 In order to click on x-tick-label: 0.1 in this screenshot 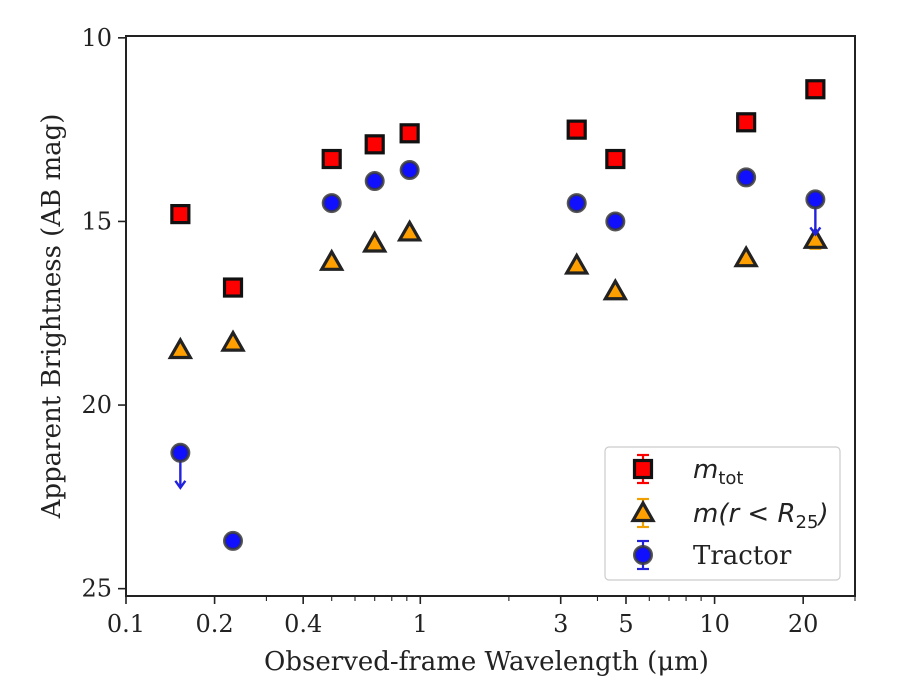, I will do `click(126, 624)`.